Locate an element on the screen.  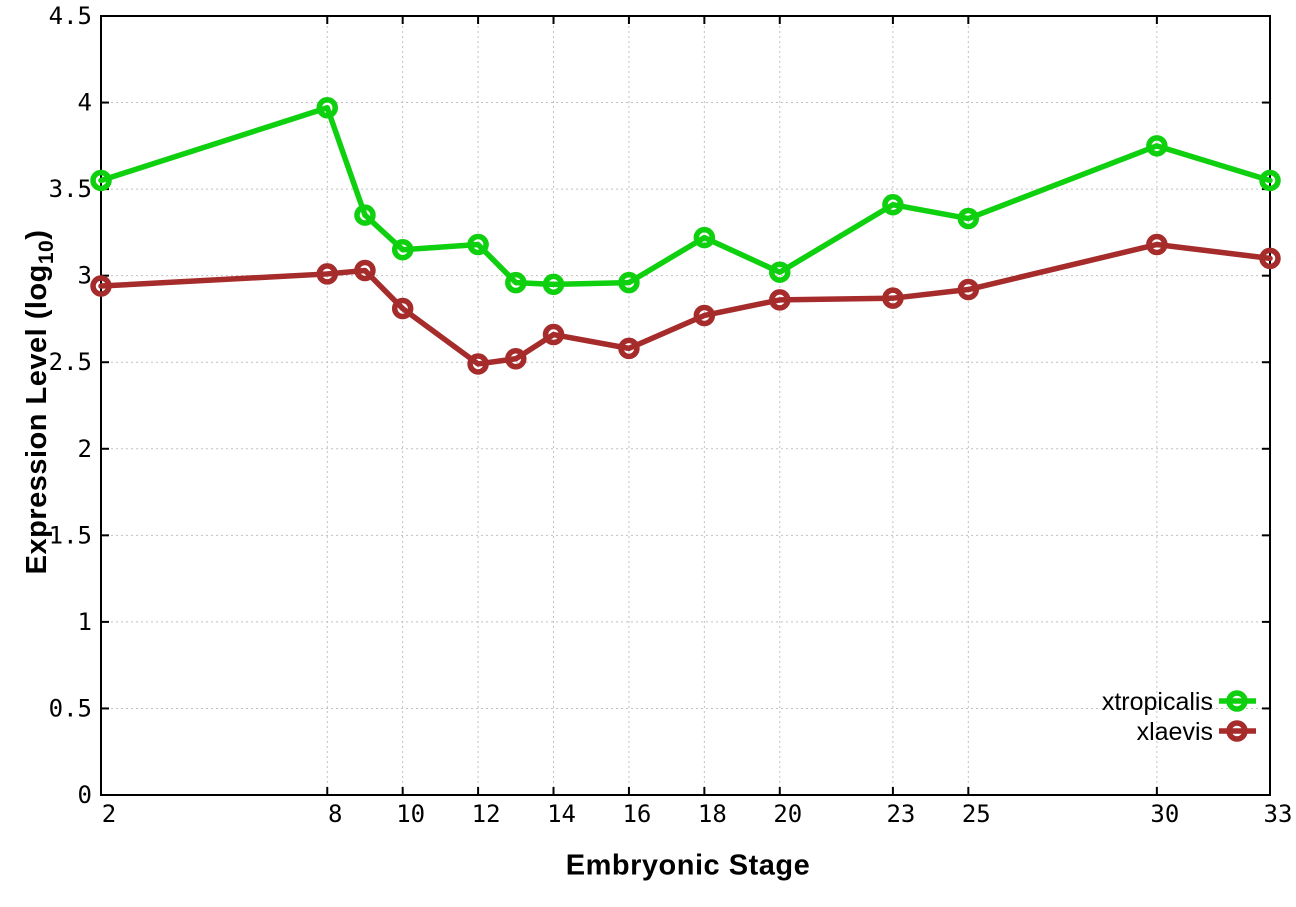
y-tick-label: 1 is located at coordinates (85, 622).